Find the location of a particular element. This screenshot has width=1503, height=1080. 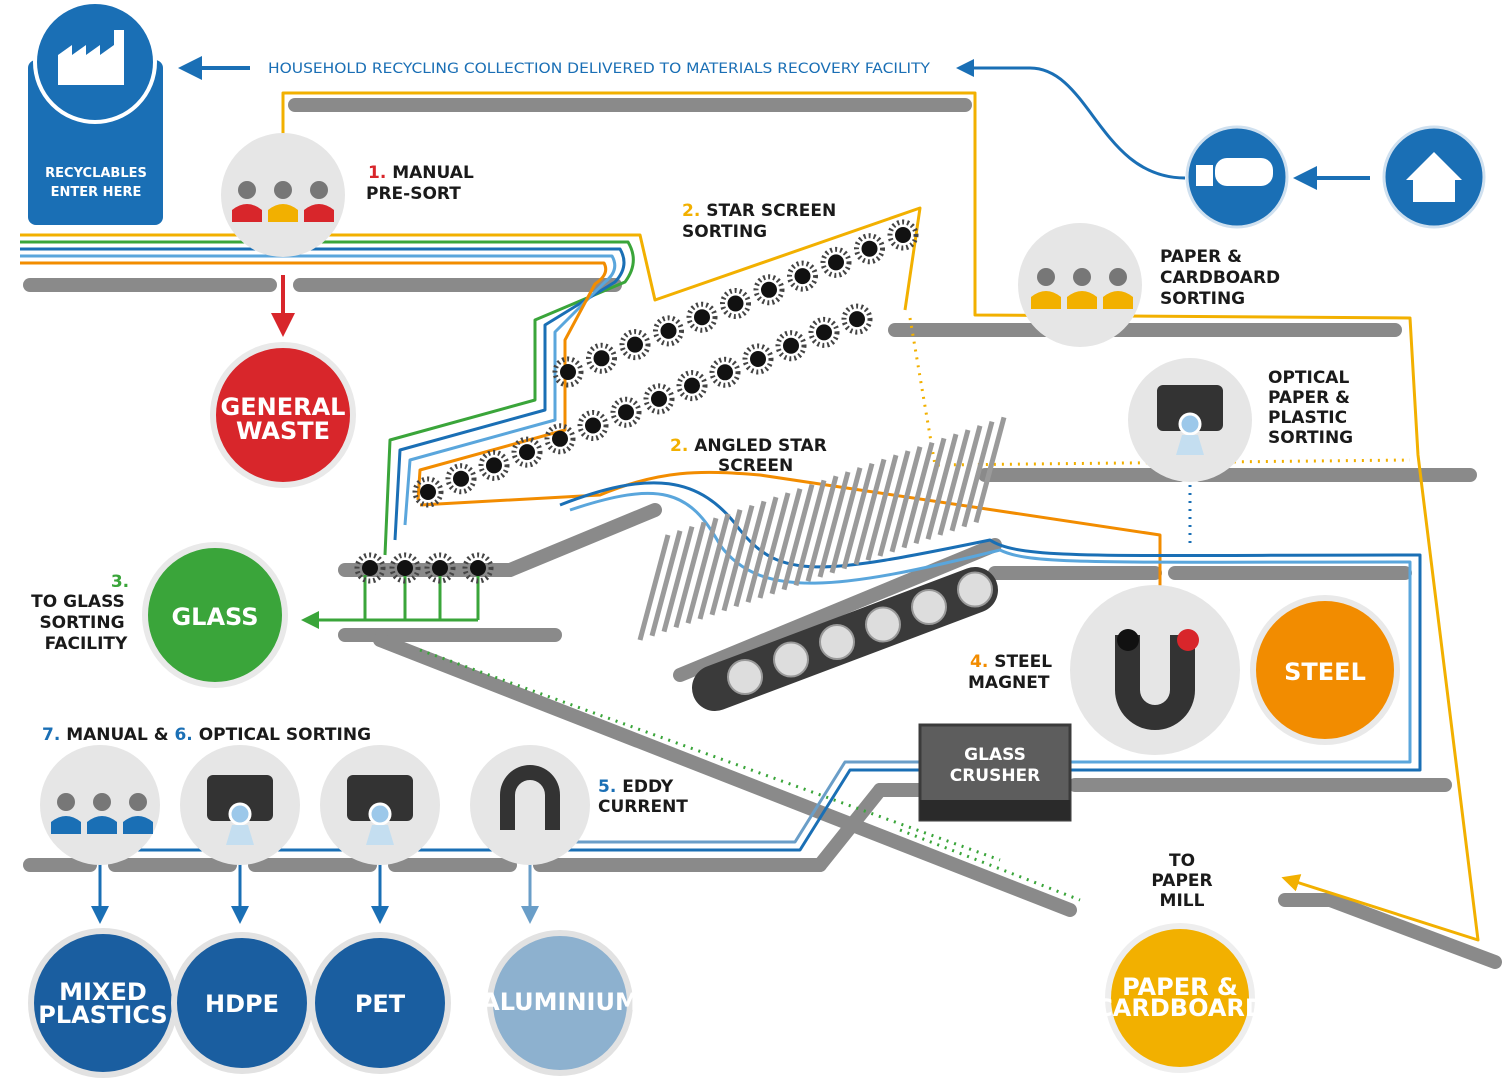

step-line: ANGLED STAR is located at coordinates (760, 446).